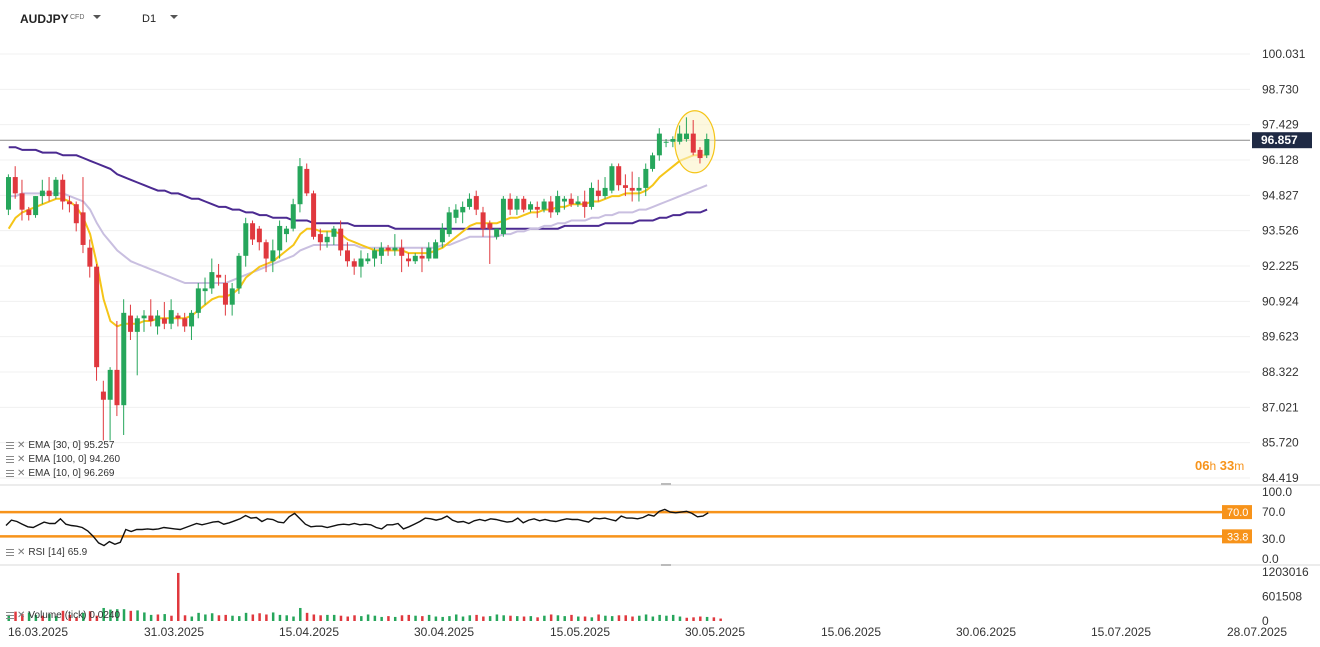 Image resolution: width=1320 pixels, height=647 pixels. Describe the element at coordinates (1219, 465) in the screenshot. I see `candle-countdown: 06h 33m` at that location.